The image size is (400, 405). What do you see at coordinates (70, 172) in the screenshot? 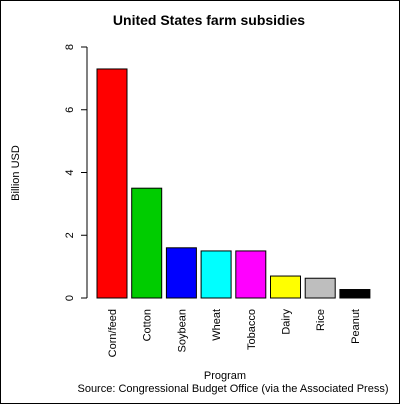
I see `y-tick-label: 4` at bounding box center [70, 172].